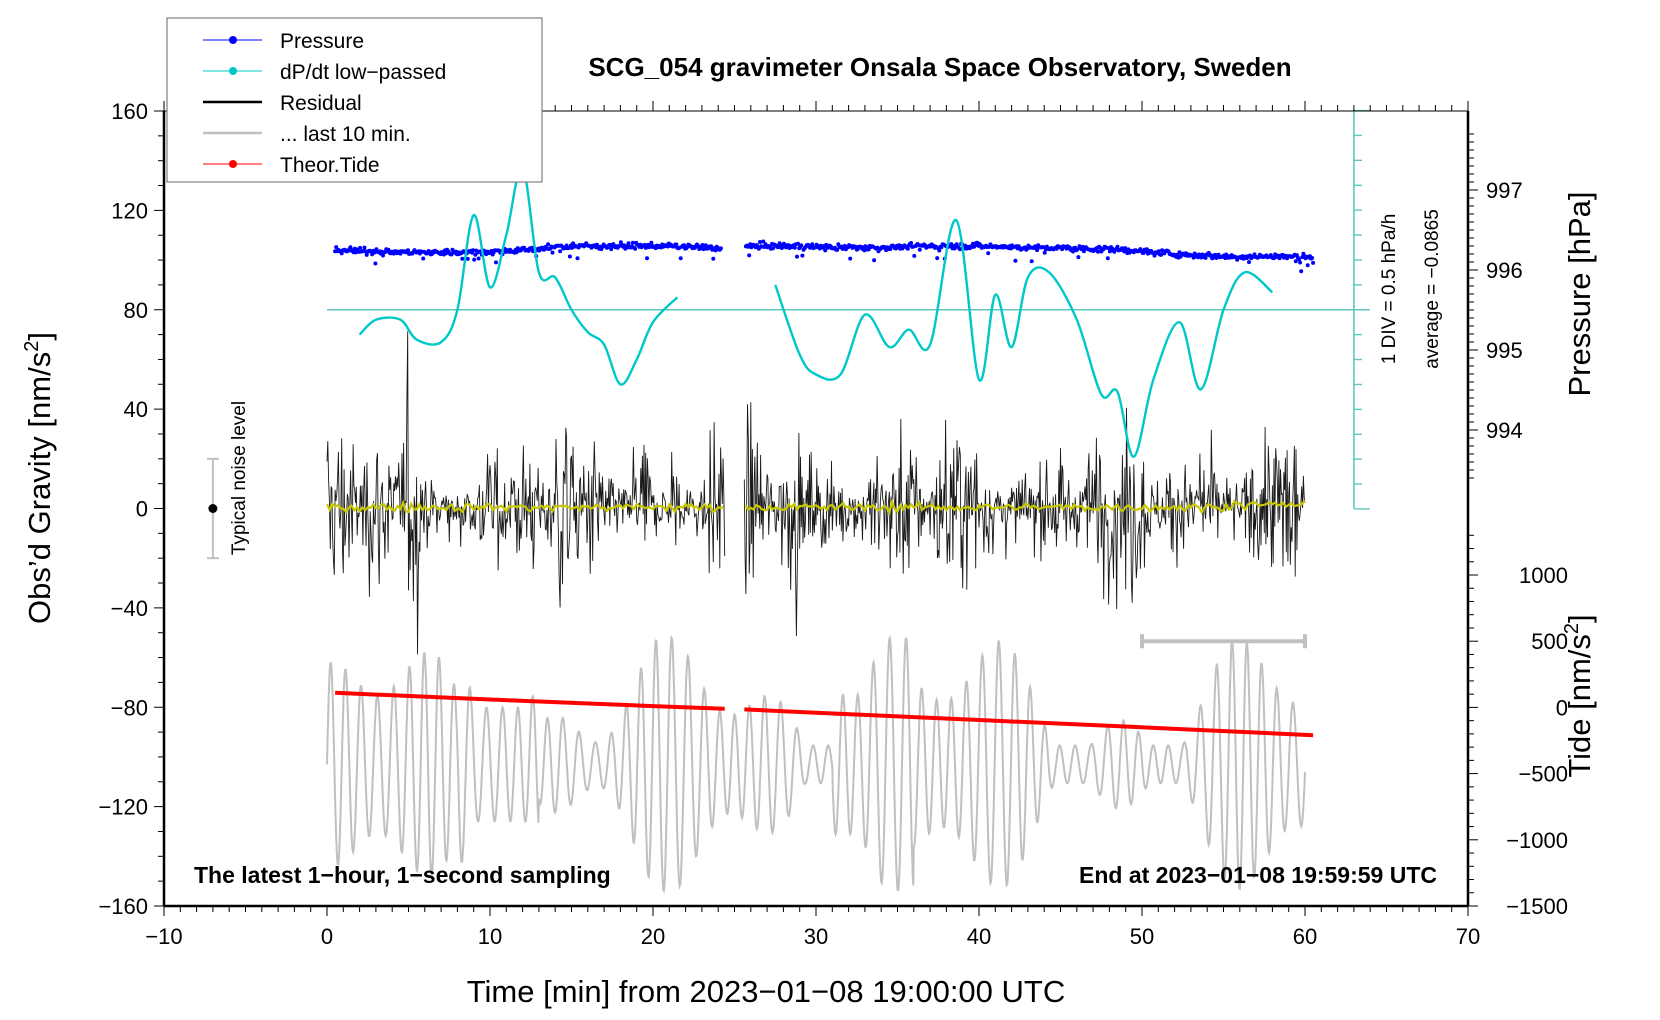  What do you see at coordinates (1504, 190) in the screenshot?
I see `pressure-tick-label: 997` at bounding box center [1504, 190].